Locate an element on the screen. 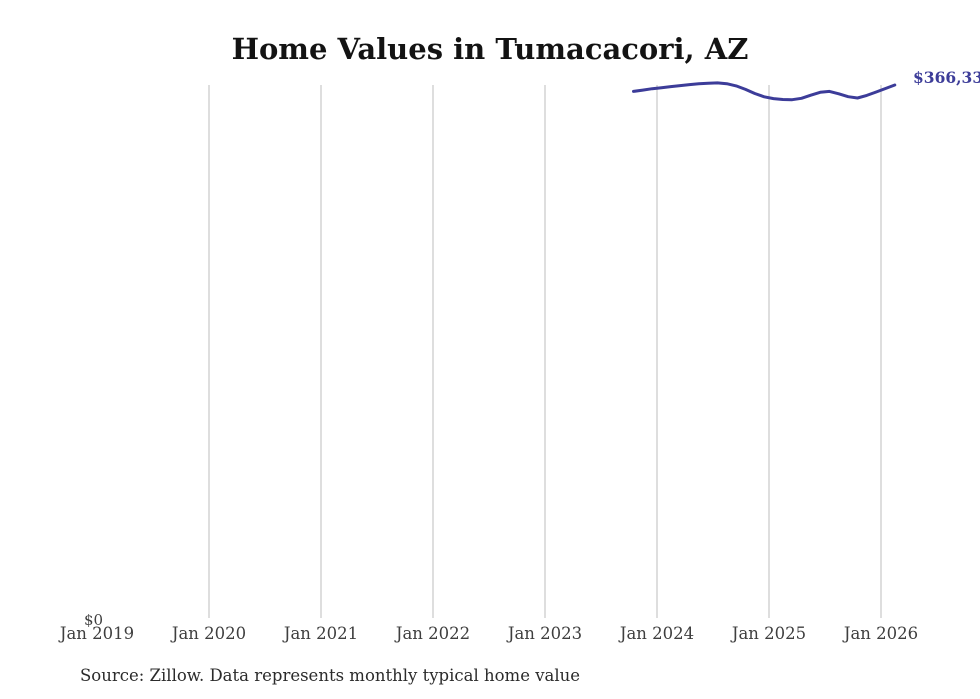 This screenshot has width=980, height=699. x-tick-label: Jan 2019 is located at coordinates (97, 633).